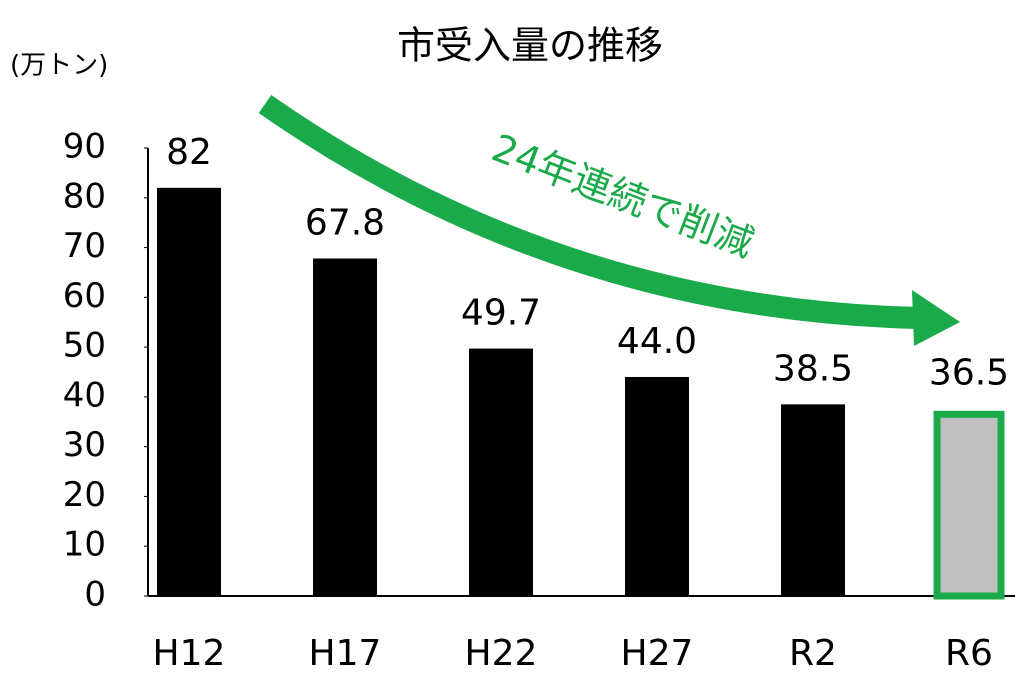 The width and height of the screenshot is (1030, 692). What do you see at coordinates (95, 595) in the screenshot?
I see `y-tick-label: 0` at bounding box center [95, 595].